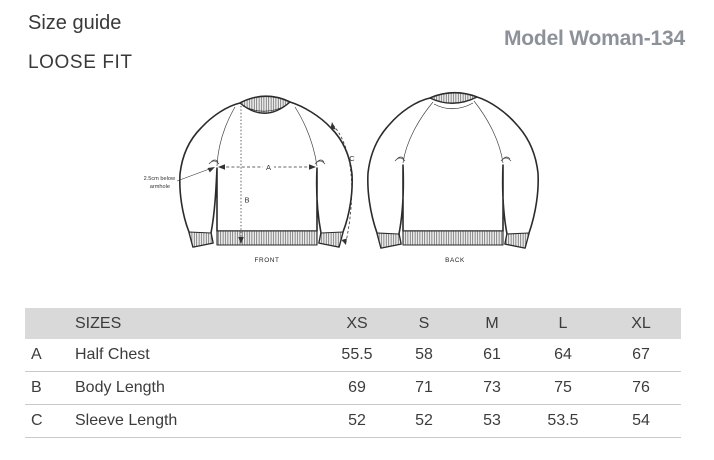 The width and height of the screenshot is (714, 460). What do you see at coordinates (357, 323) in the screenshot?
I see `size-column-header-xs: XS` at bounding box center [357, 323].